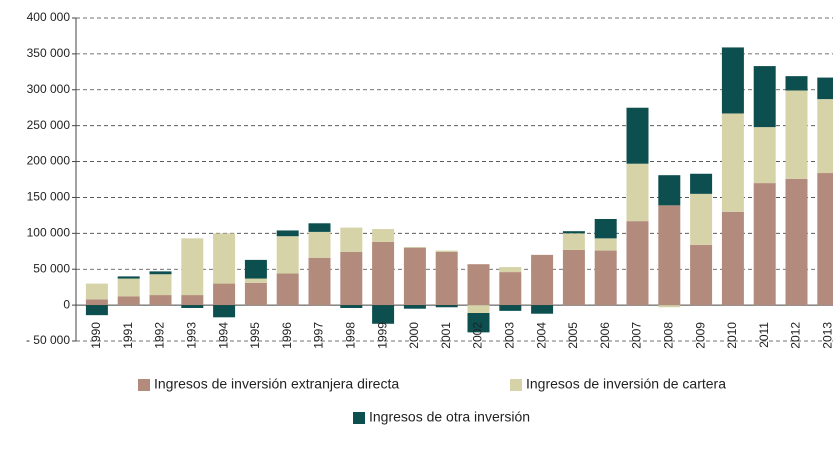 The height and width of the screenshot is (454, 833). I want to click on y-tick-label: - 50 000, so click(48, 340).